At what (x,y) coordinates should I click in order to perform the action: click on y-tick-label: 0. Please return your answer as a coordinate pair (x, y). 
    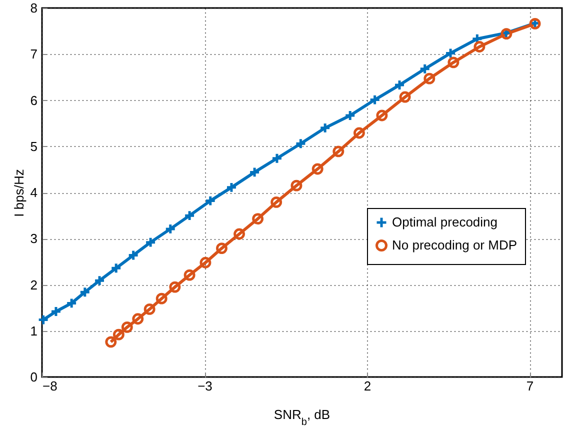
    Looking at the image, I should click on (34, 377).